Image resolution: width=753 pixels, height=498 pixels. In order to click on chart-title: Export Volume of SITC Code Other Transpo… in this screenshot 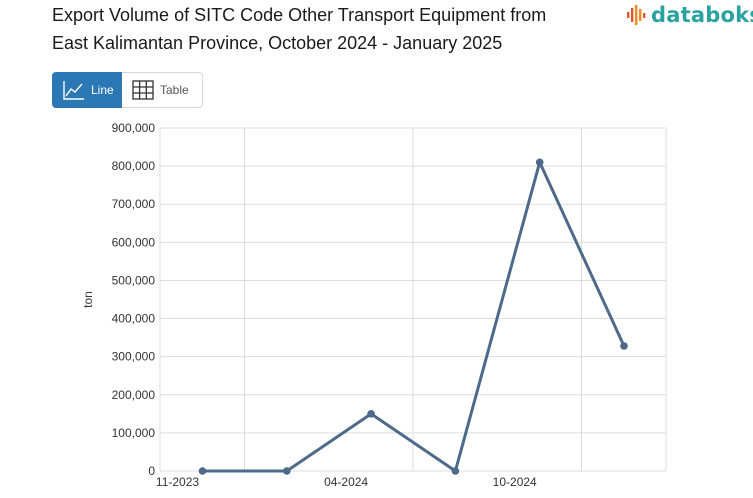, I will do `click(332, 29)`.